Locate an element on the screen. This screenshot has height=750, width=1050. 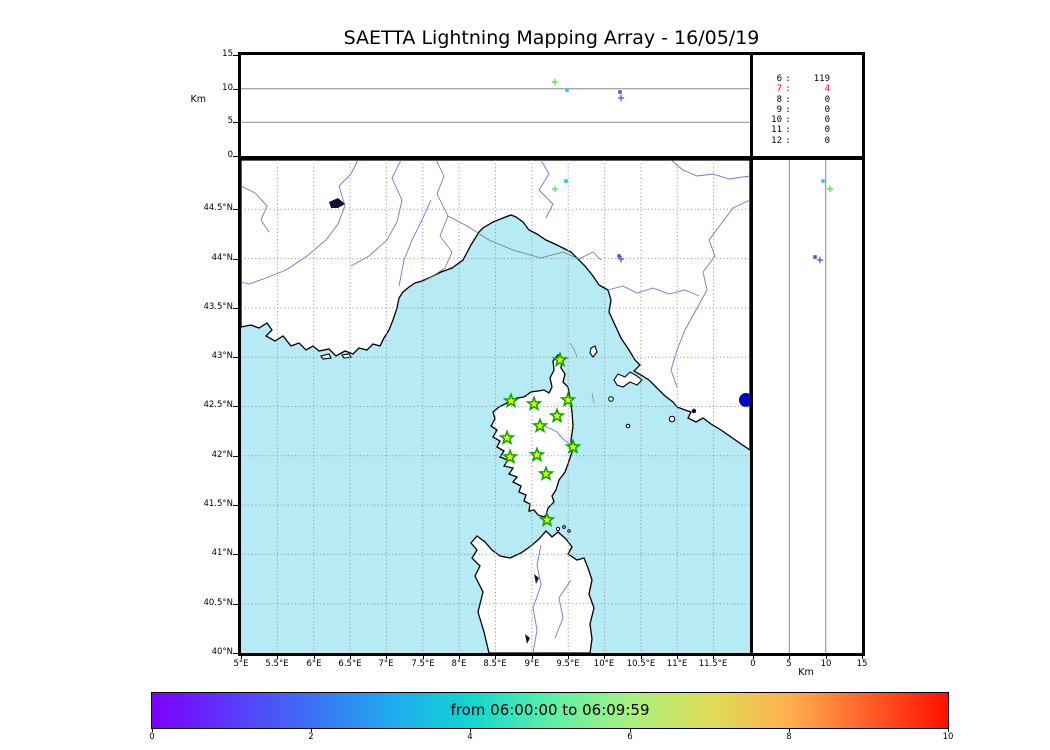
altitude-vs-latitude-panel is located at coordinates (807, 406).